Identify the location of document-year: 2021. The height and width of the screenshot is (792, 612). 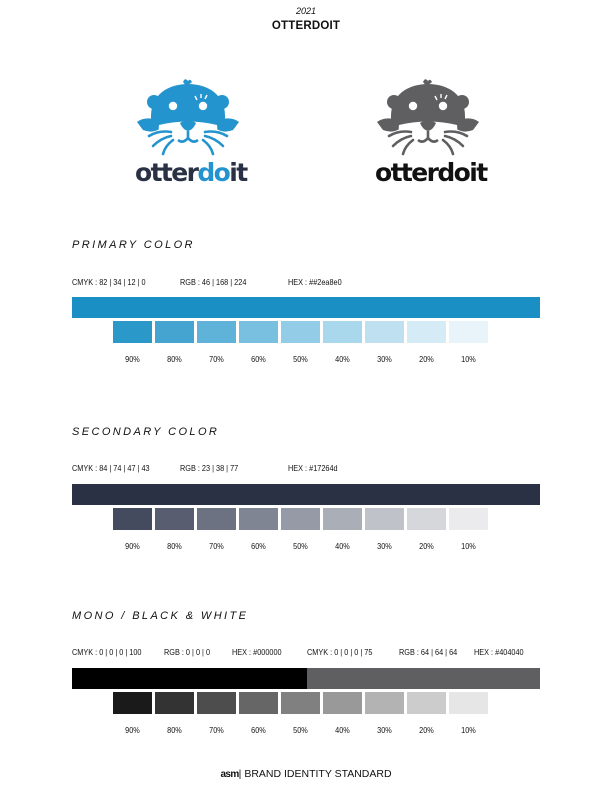
(306, 11).